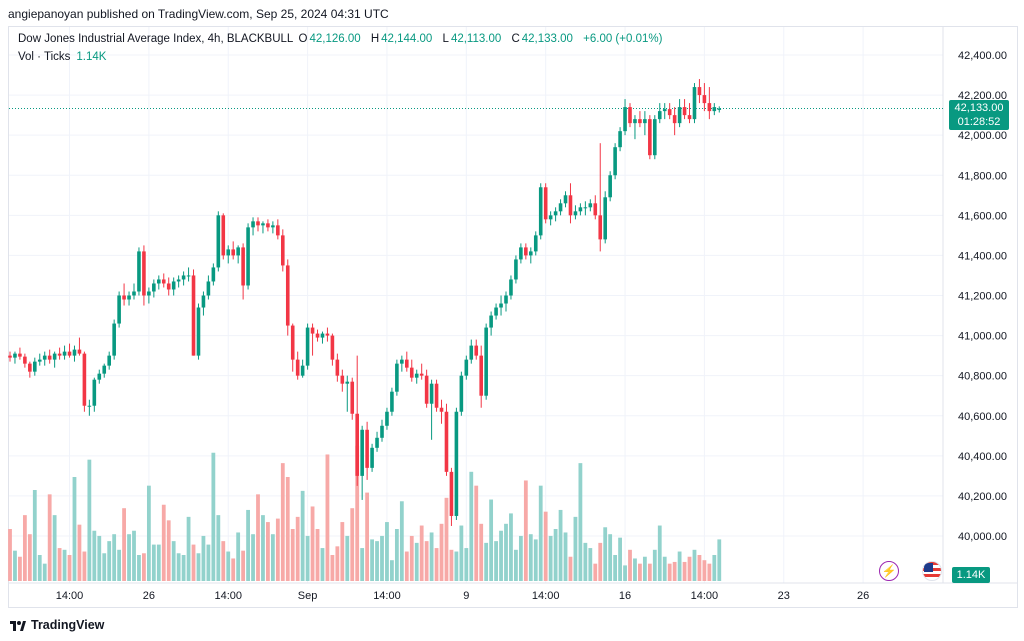 Image resolution: width=1024 pixels, height=641 pixels. Describe the element at coordinates (149, 596) in the screenshot. I see `x-tick-label: 26` at that location.